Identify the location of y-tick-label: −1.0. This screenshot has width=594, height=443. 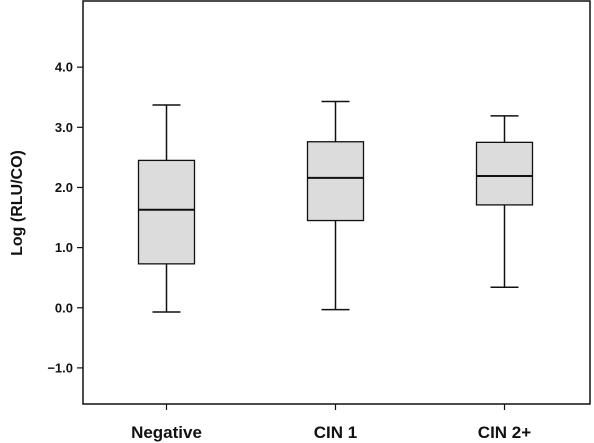
(60, 367).